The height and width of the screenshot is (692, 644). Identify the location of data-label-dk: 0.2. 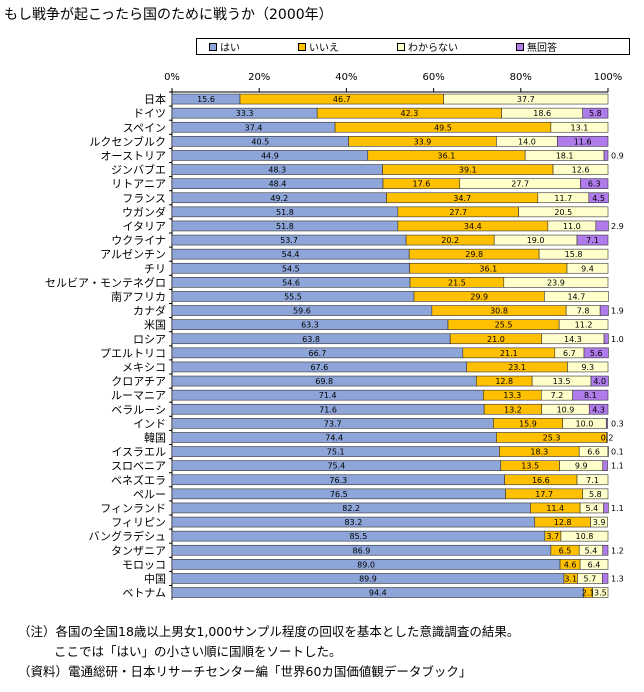
(607, 437).